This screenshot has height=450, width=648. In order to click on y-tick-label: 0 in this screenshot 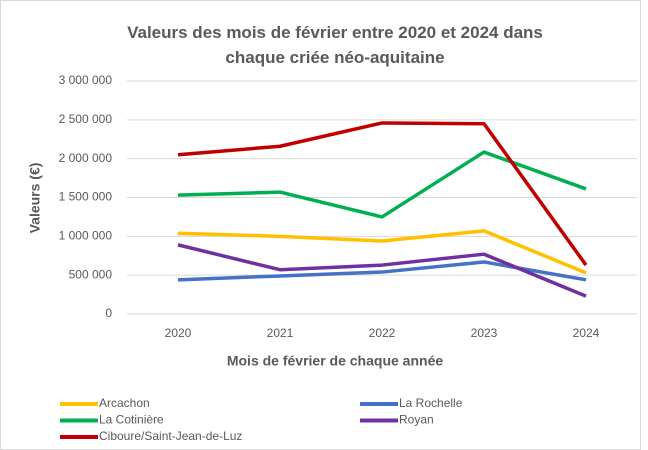, I will do `click(108, 313)`.